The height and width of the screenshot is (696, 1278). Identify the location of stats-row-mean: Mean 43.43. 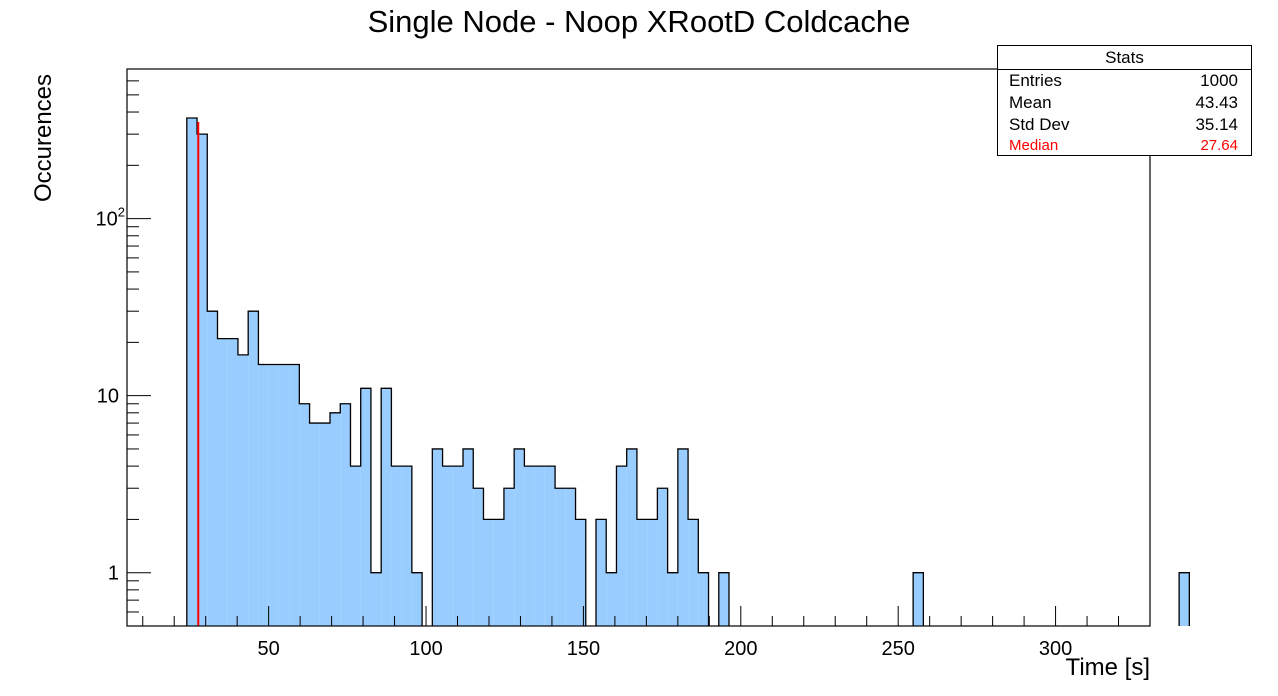
(1124, 103).